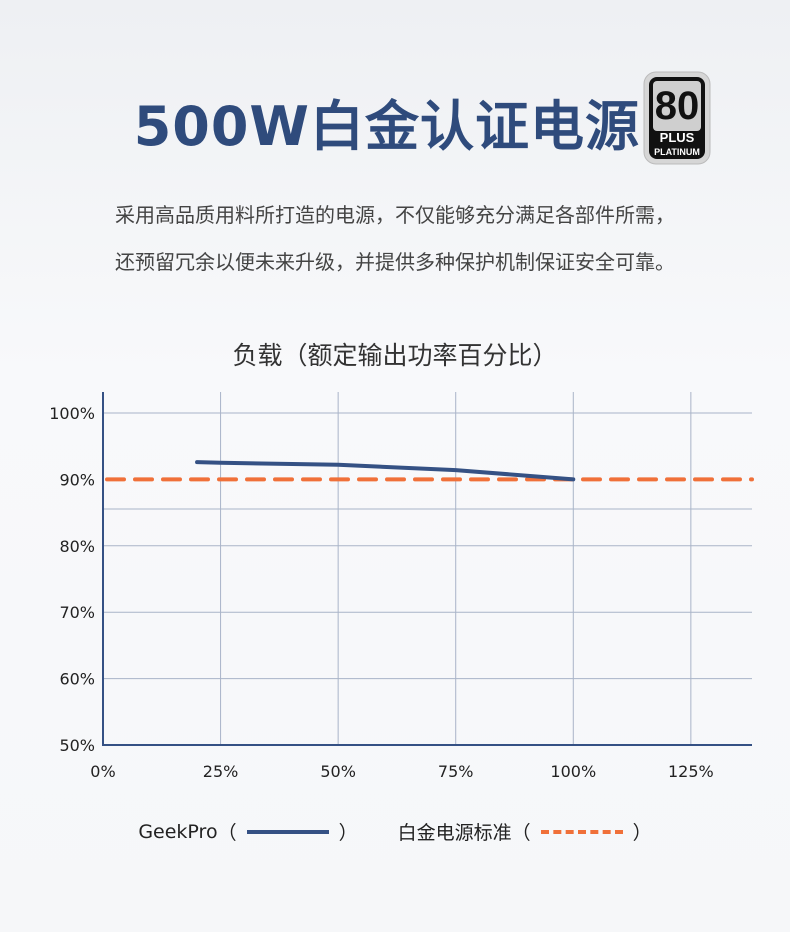 The image size is (790, 932). I want to click on description-line-2: 还预留冗余以便未来升级，并提供多种保护机制保证安全可靠。, so click(395, 262).